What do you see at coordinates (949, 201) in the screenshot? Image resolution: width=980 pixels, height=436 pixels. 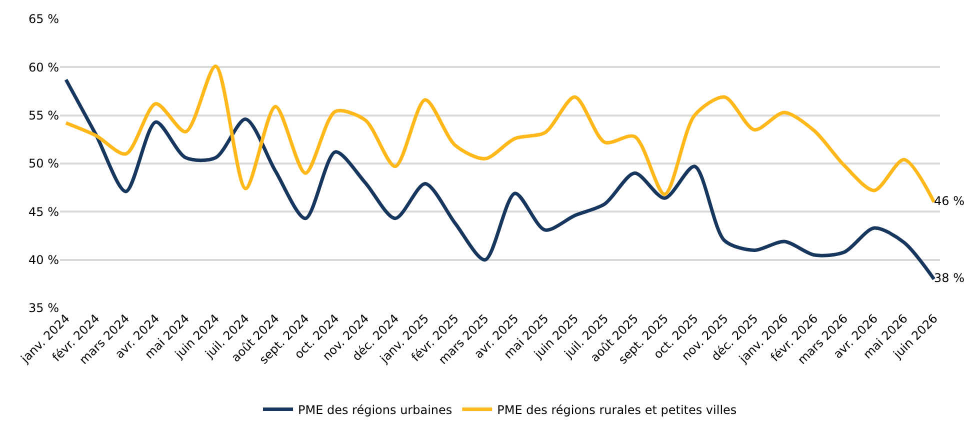 I see `data-label: 46 %` at bounding box center [949, 201].